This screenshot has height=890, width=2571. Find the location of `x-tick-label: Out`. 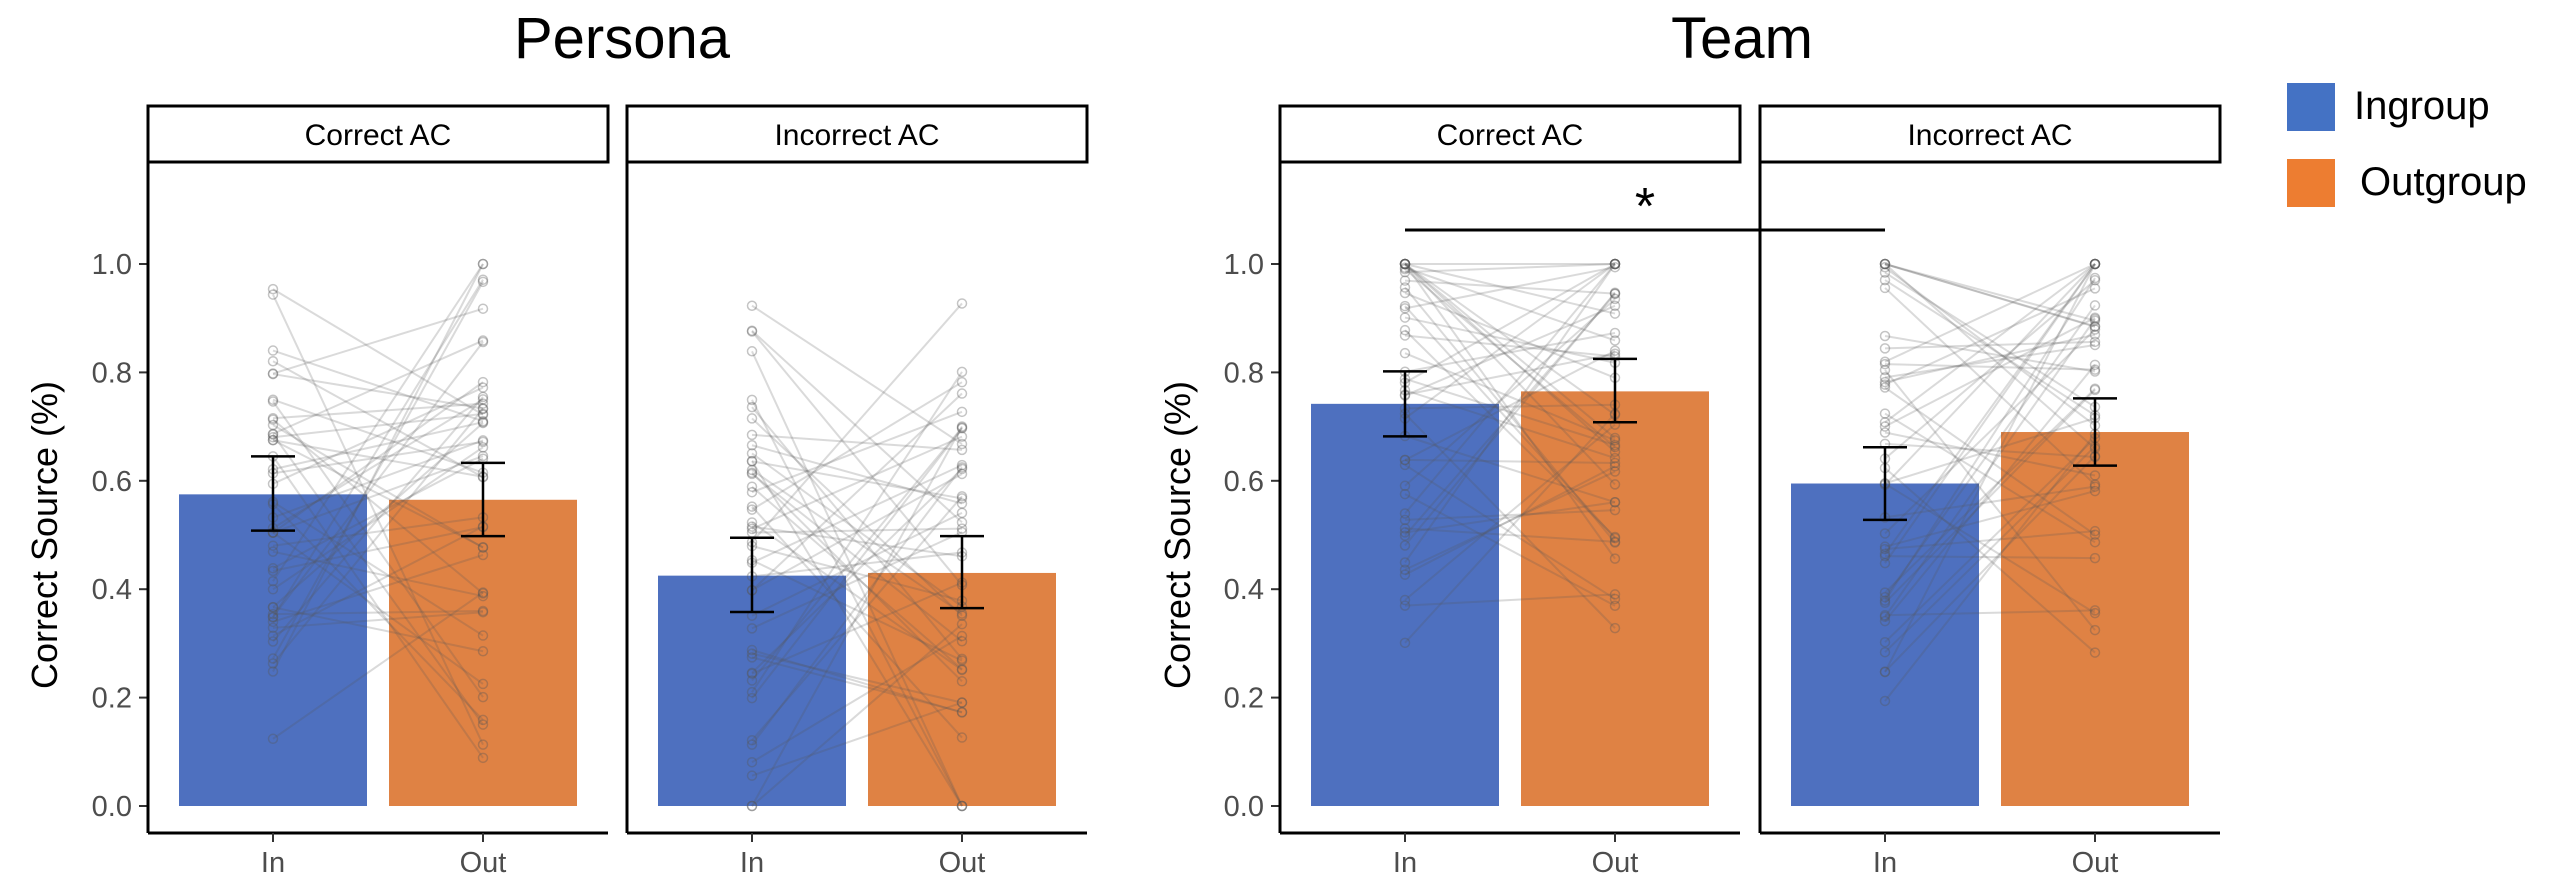

x-tick-label: Out is located at coordinates (1615, 863).